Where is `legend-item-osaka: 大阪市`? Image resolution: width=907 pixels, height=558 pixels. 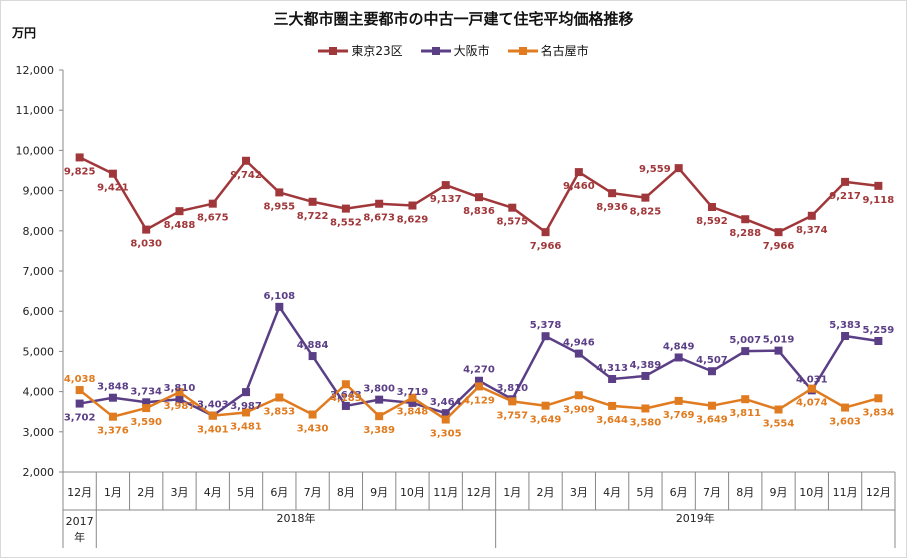 legend-item-osaka: 大阪市 is located at coordinates (455, 50).